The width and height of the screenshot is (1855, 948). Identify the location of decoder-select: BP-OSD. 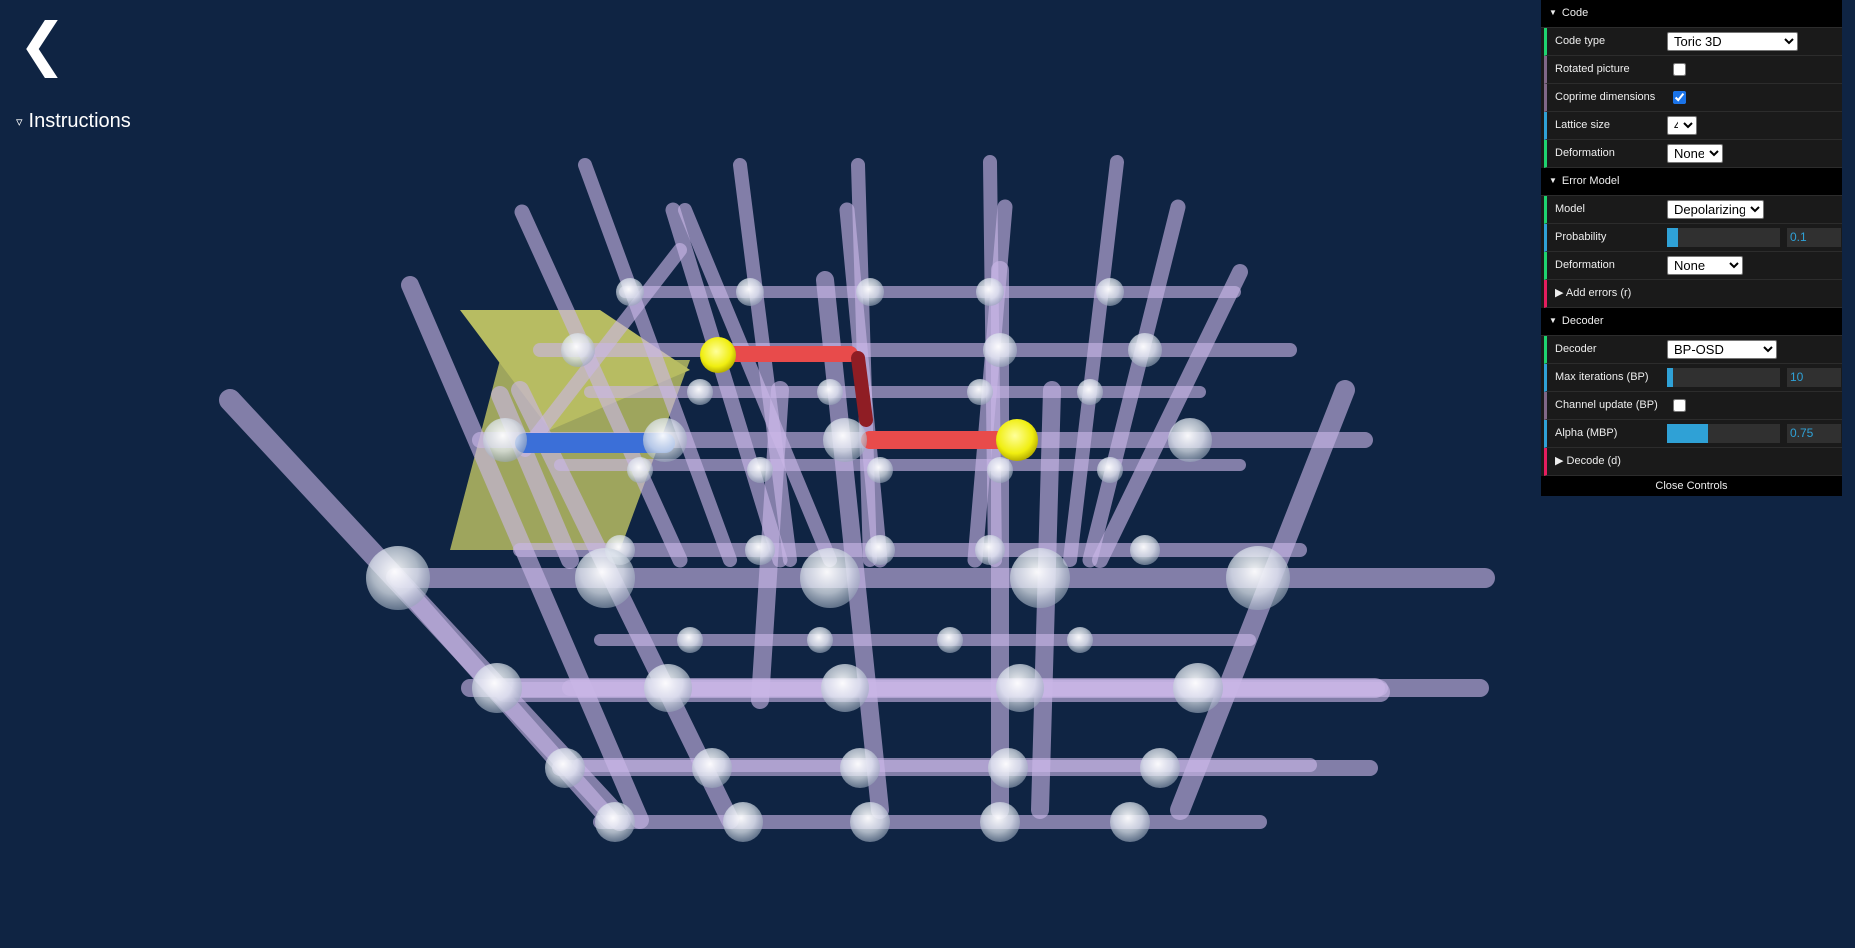
(1722, 349).